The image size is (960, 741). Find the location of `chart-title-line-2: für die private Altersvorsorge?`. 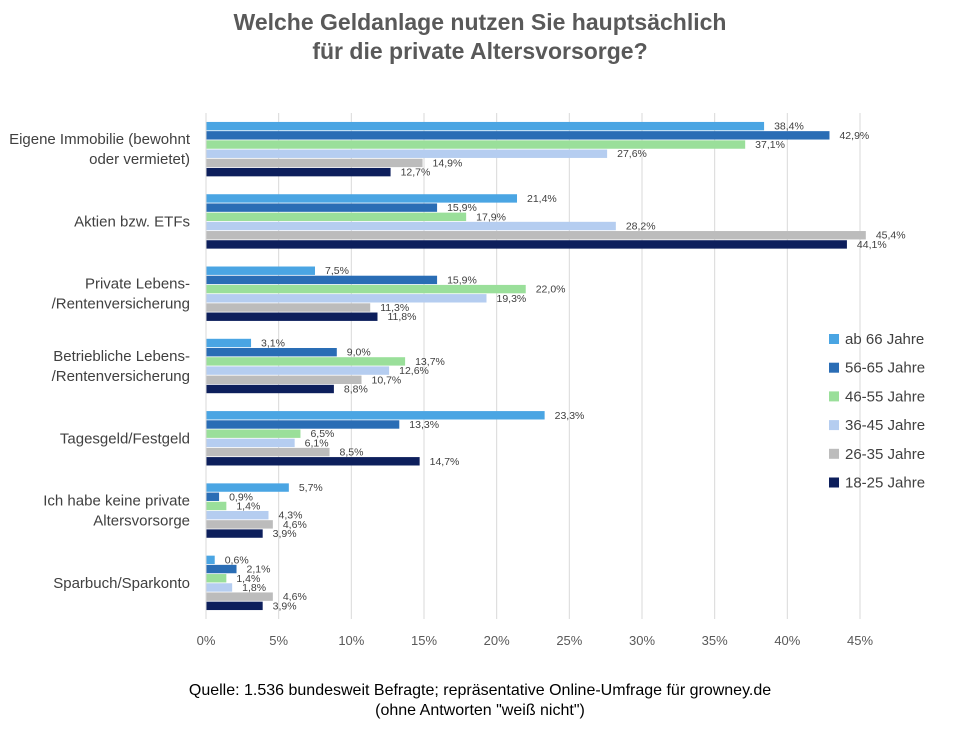

chart-title-line-2: für die private Altersvorsorge? is located at coordinates (480, 51).